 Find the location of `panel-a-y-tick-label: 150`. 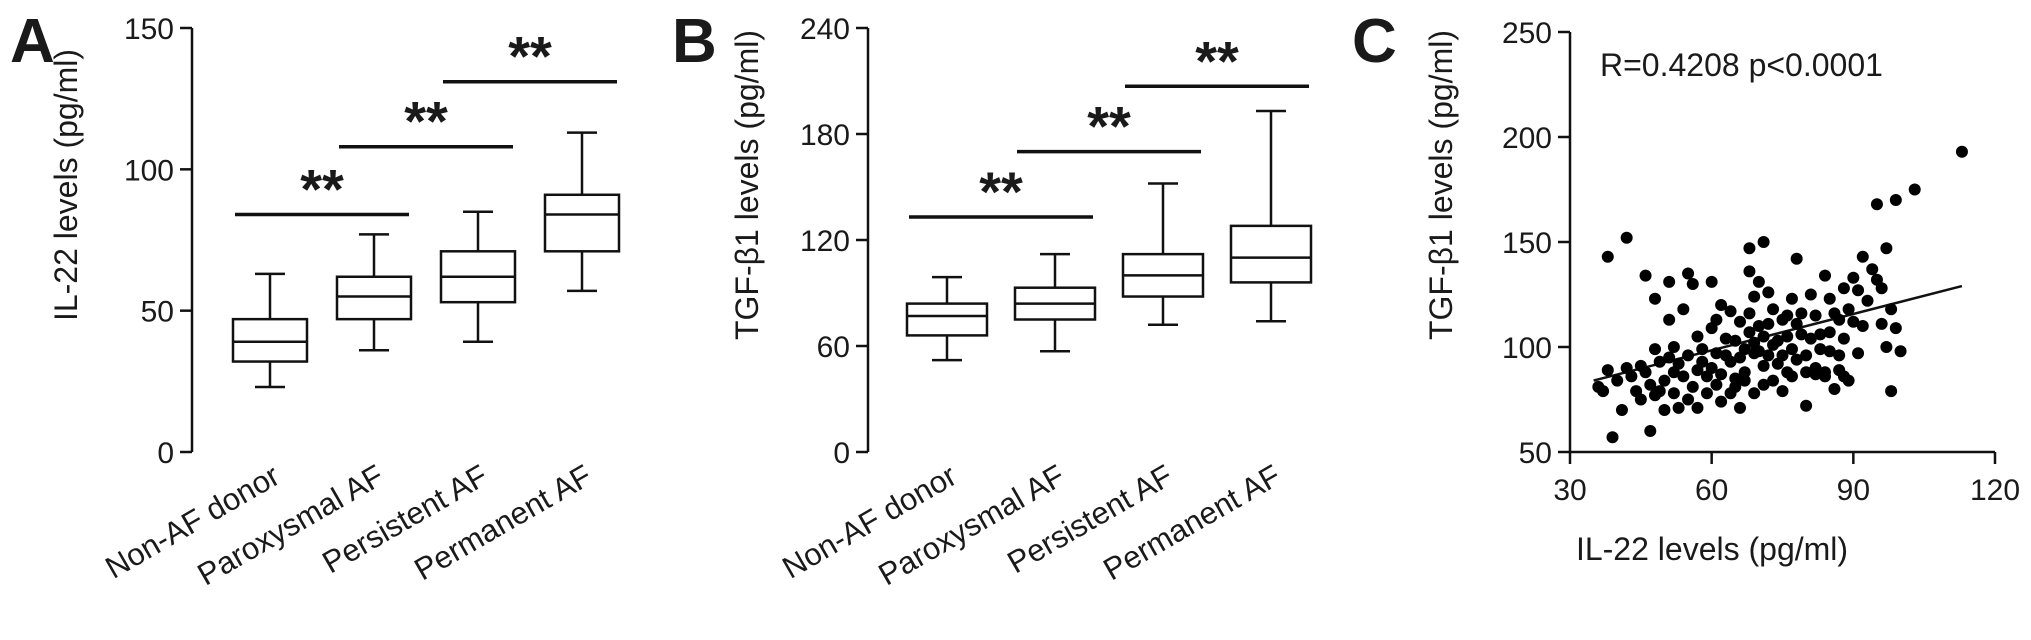

panel-a-y-tick-label: 150 is located at coordinates (149, 29).